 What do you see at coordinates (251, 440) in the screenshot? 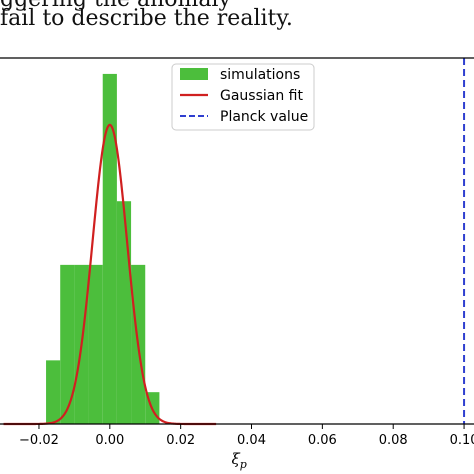
I see `x-tick-label: 0.04` at bounding box center [251, 440].